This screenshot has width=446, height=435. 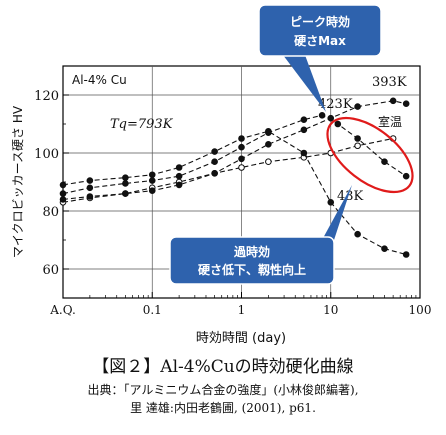 What do you see at coordinates (46, 96) in the screenshot?
I see `y-tick-label: 120` at bounding box center [46, 96].